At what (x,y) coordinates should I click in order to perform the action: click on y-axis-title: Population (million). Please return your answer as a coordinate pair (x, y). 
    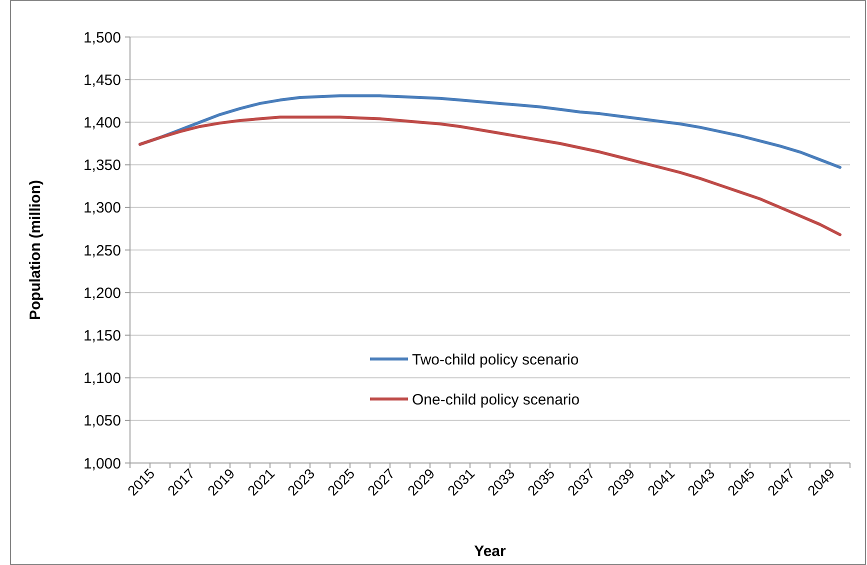
    Looking at the image, I should click on (35, 250).